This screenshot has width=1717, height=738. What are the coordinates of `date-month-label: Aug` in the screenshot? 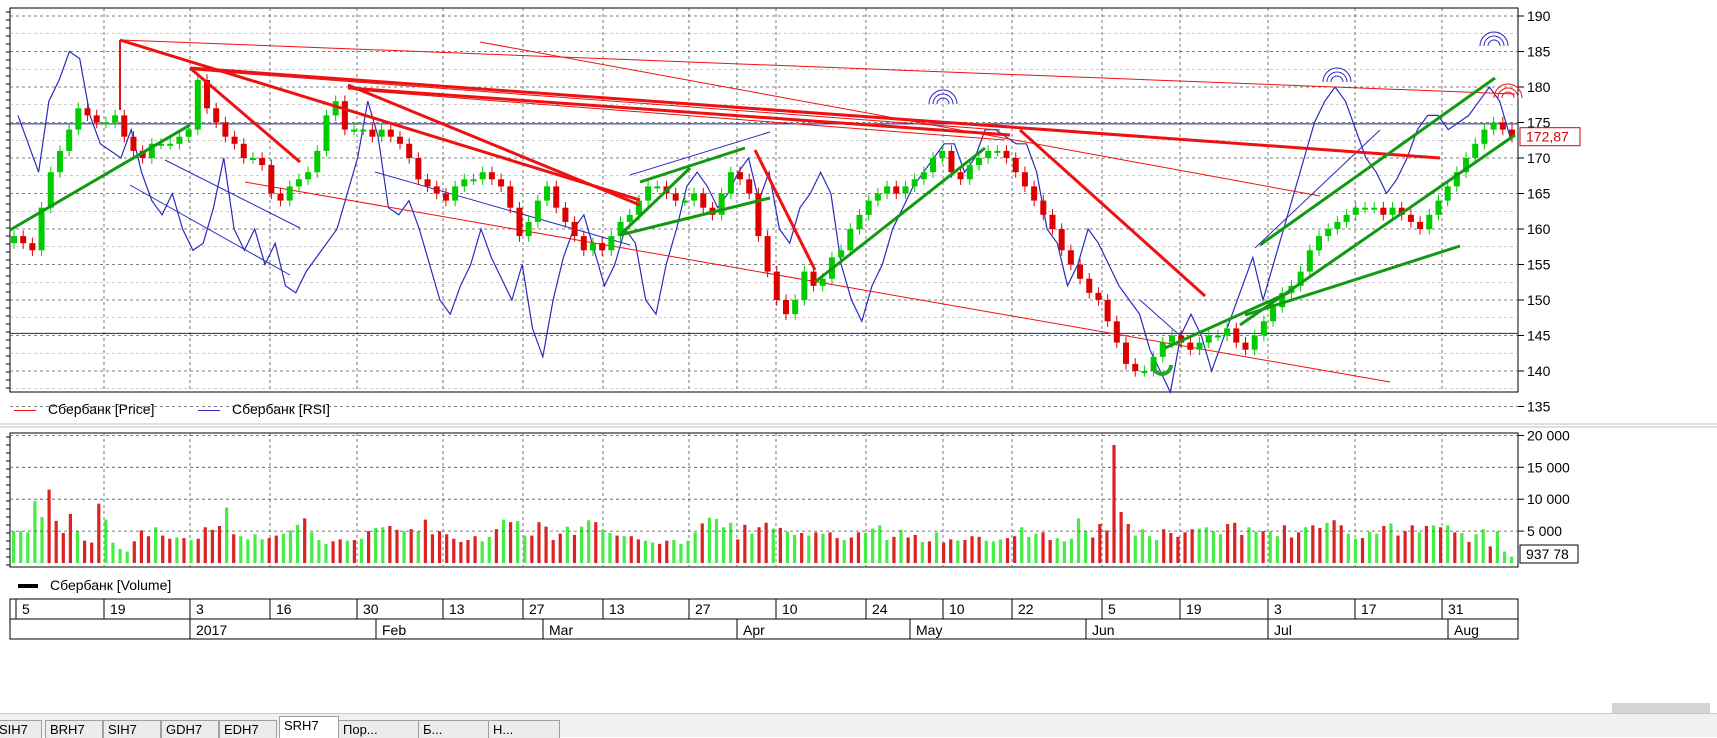 It's located at (1466, 630).